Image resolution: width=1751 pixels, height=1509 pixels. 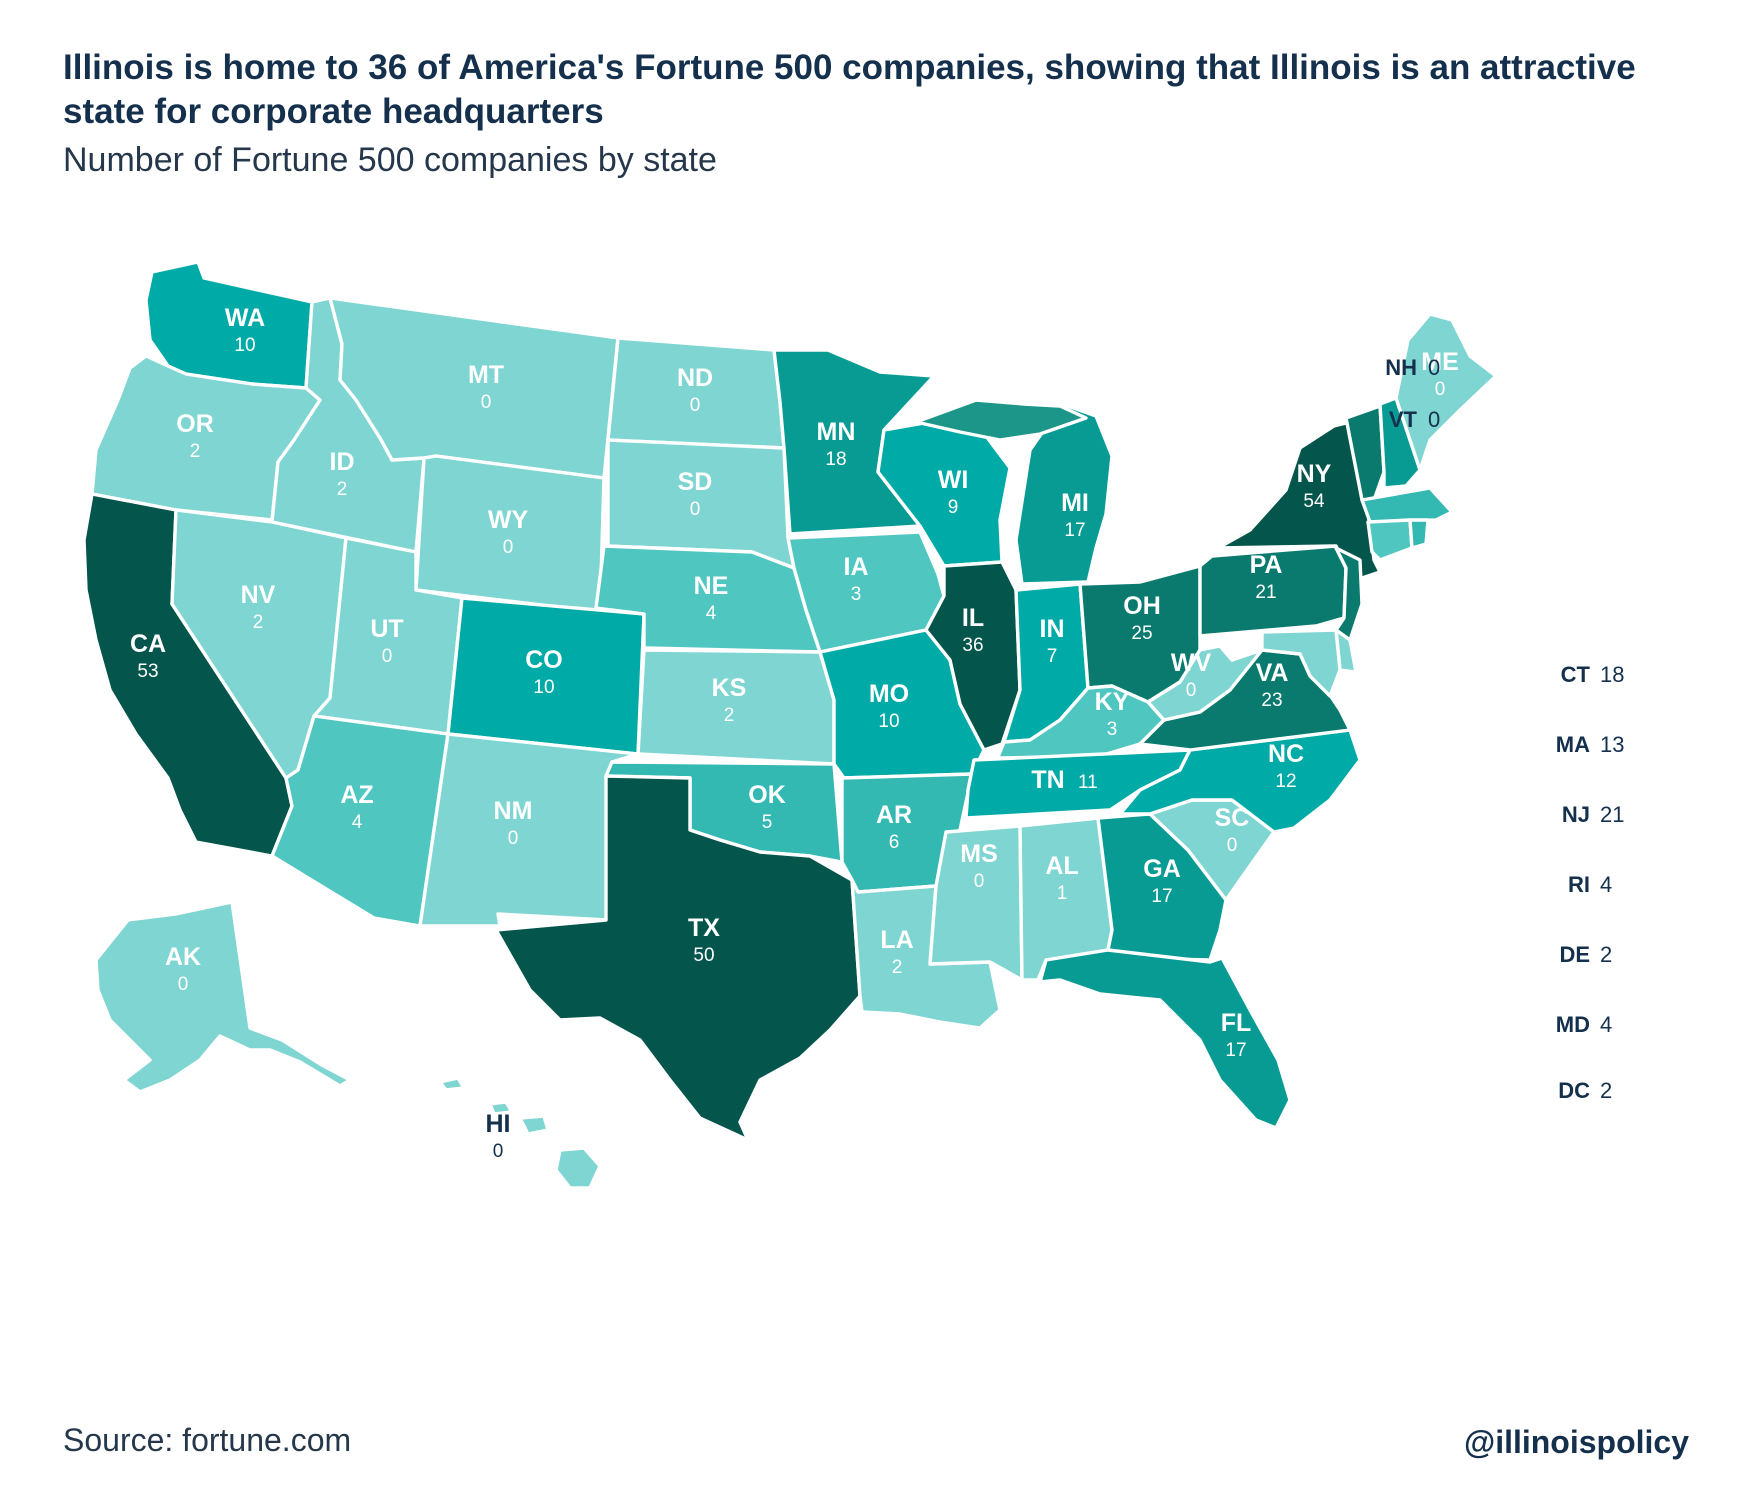 I want to click on state-value-label-ga: 17, so click(x=1161, y=896).